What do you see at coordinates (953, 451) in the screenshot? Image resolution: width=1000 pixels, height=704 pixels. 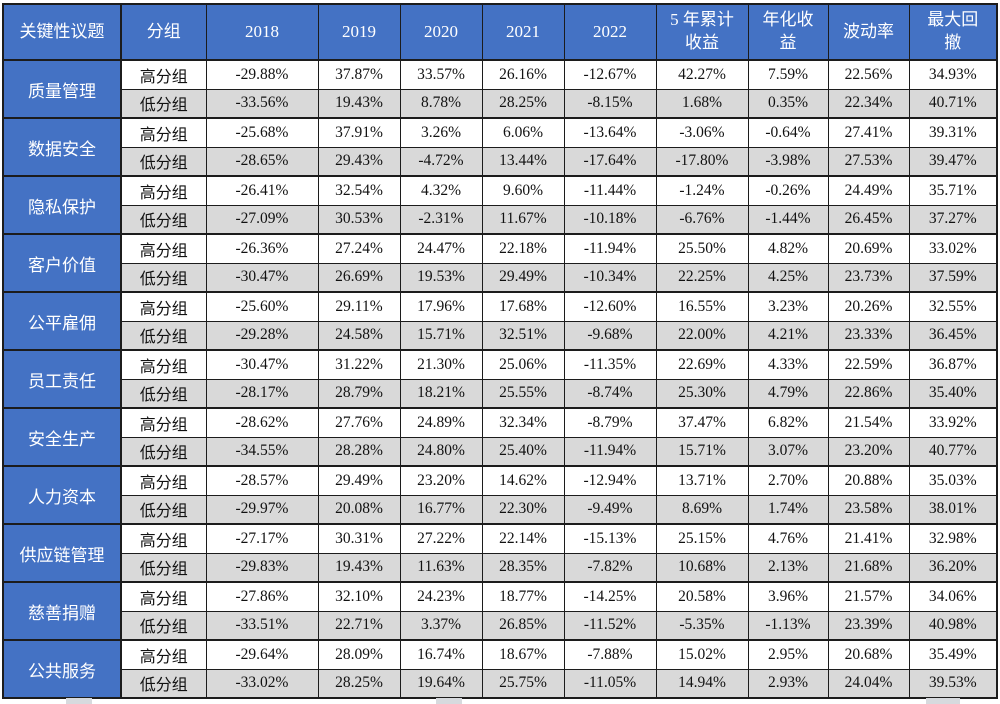 I see `value-cell: 40.77%` at bounding box center [953, 451].